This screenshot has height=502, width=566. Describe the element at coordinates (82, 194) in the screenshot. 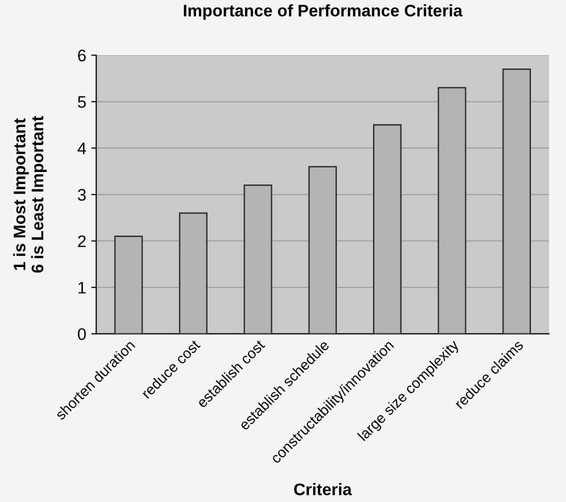

I see `y-tick-label: 3` at that location.